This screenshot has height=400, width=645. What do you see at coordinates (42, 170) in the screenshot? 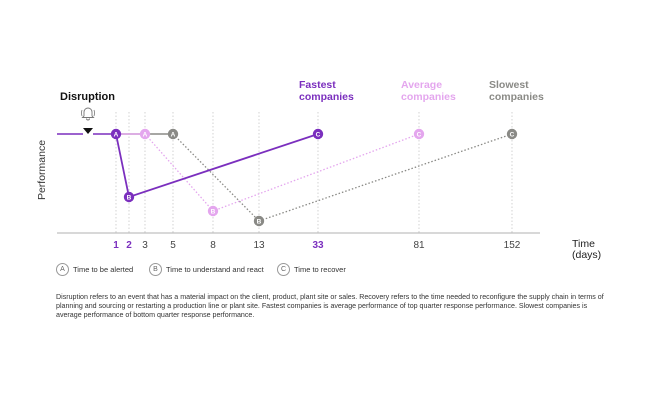
I see `y-axis-label: Performance` at bounding box center [42, 170].